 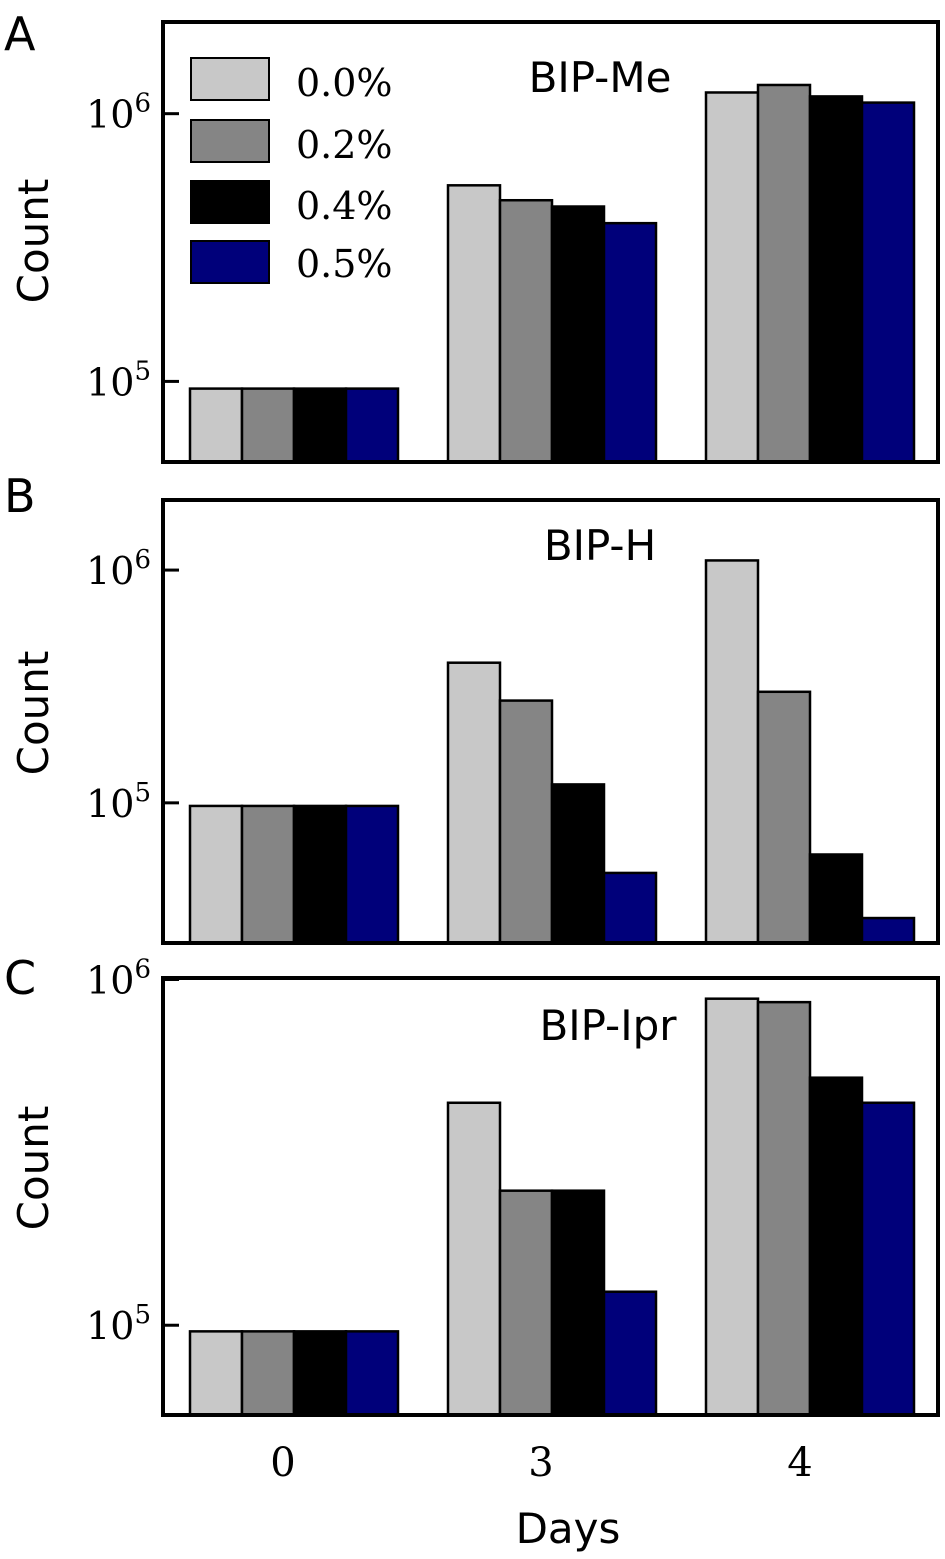 I want to click on legend: 0.0% 0.2% 0.4% 0.5%, so click(x=291, y=171).